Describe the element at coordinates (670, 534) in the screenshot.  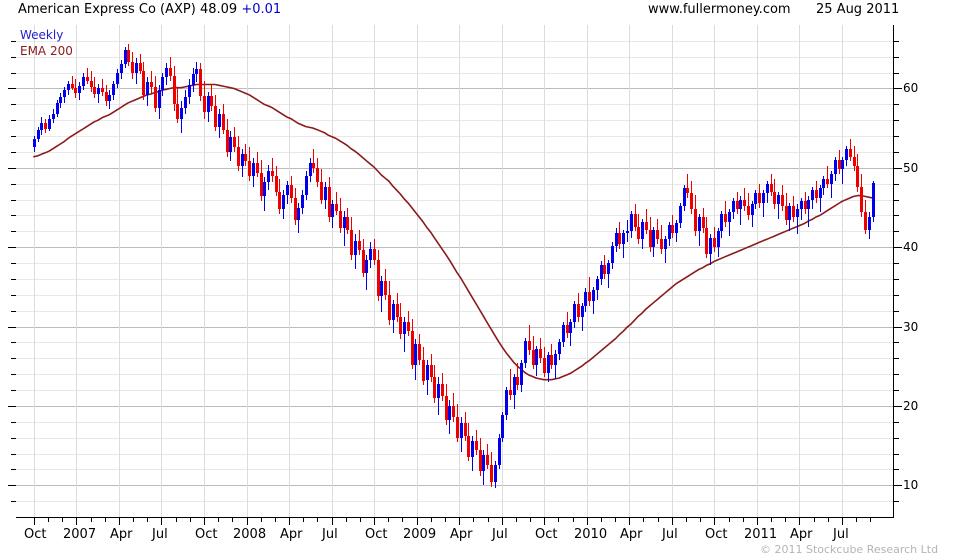
I see `x-tick-label: Jul` at that location.